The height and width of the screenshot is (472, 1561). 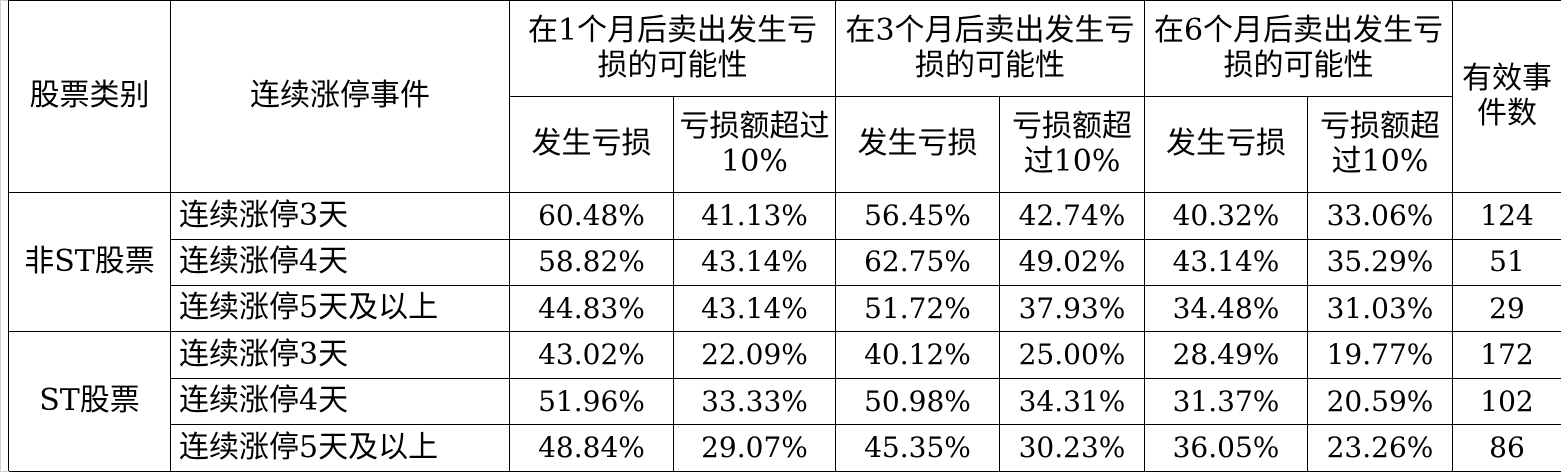 I want to click on count-cell: 29, so click(x=1506, y=308).